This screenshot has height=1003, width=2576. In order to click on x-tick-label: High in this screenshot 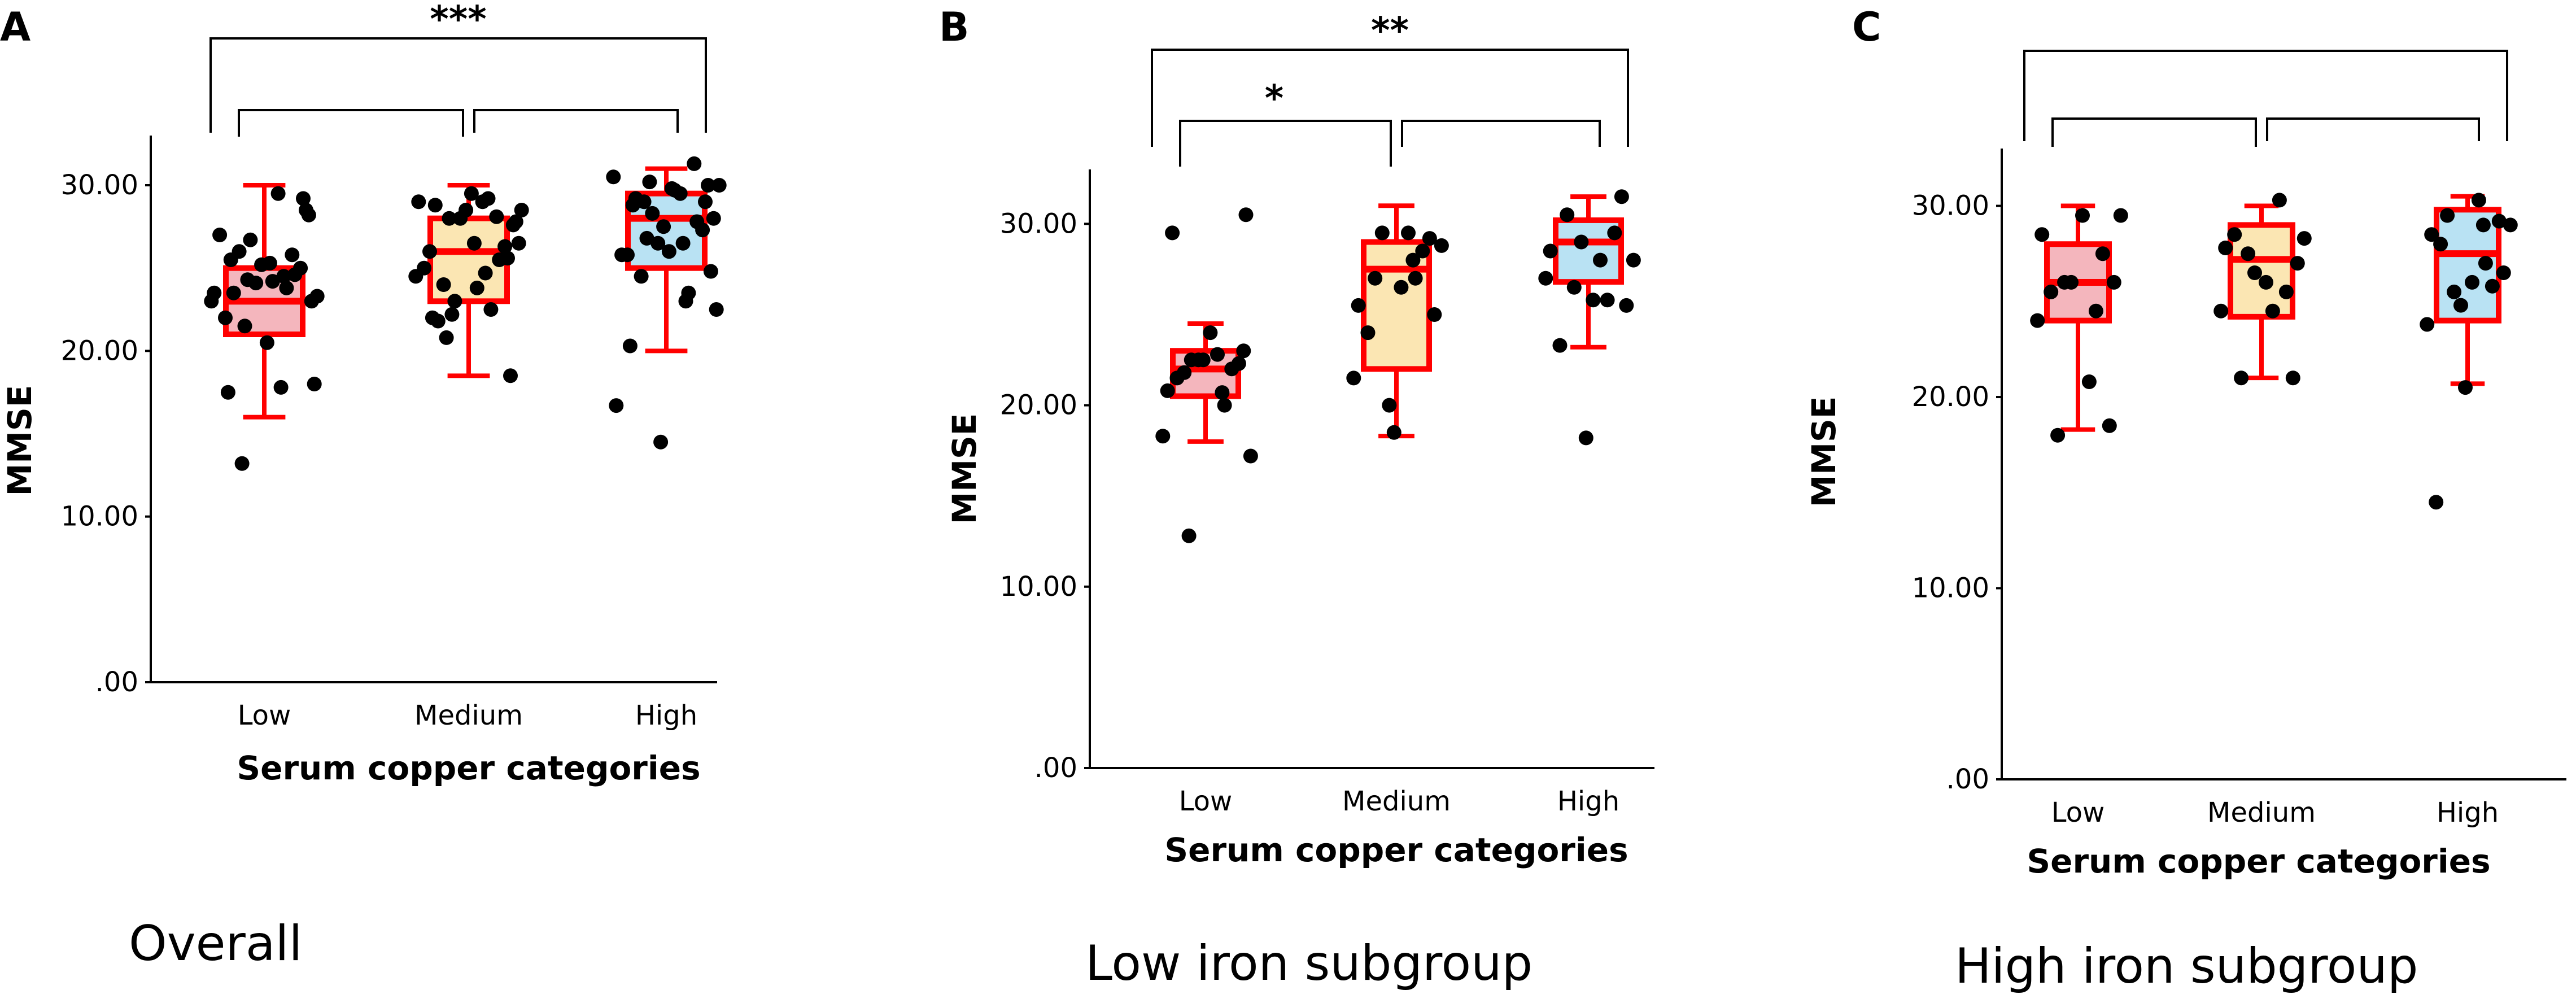, I will do `click(2468, 812)`.